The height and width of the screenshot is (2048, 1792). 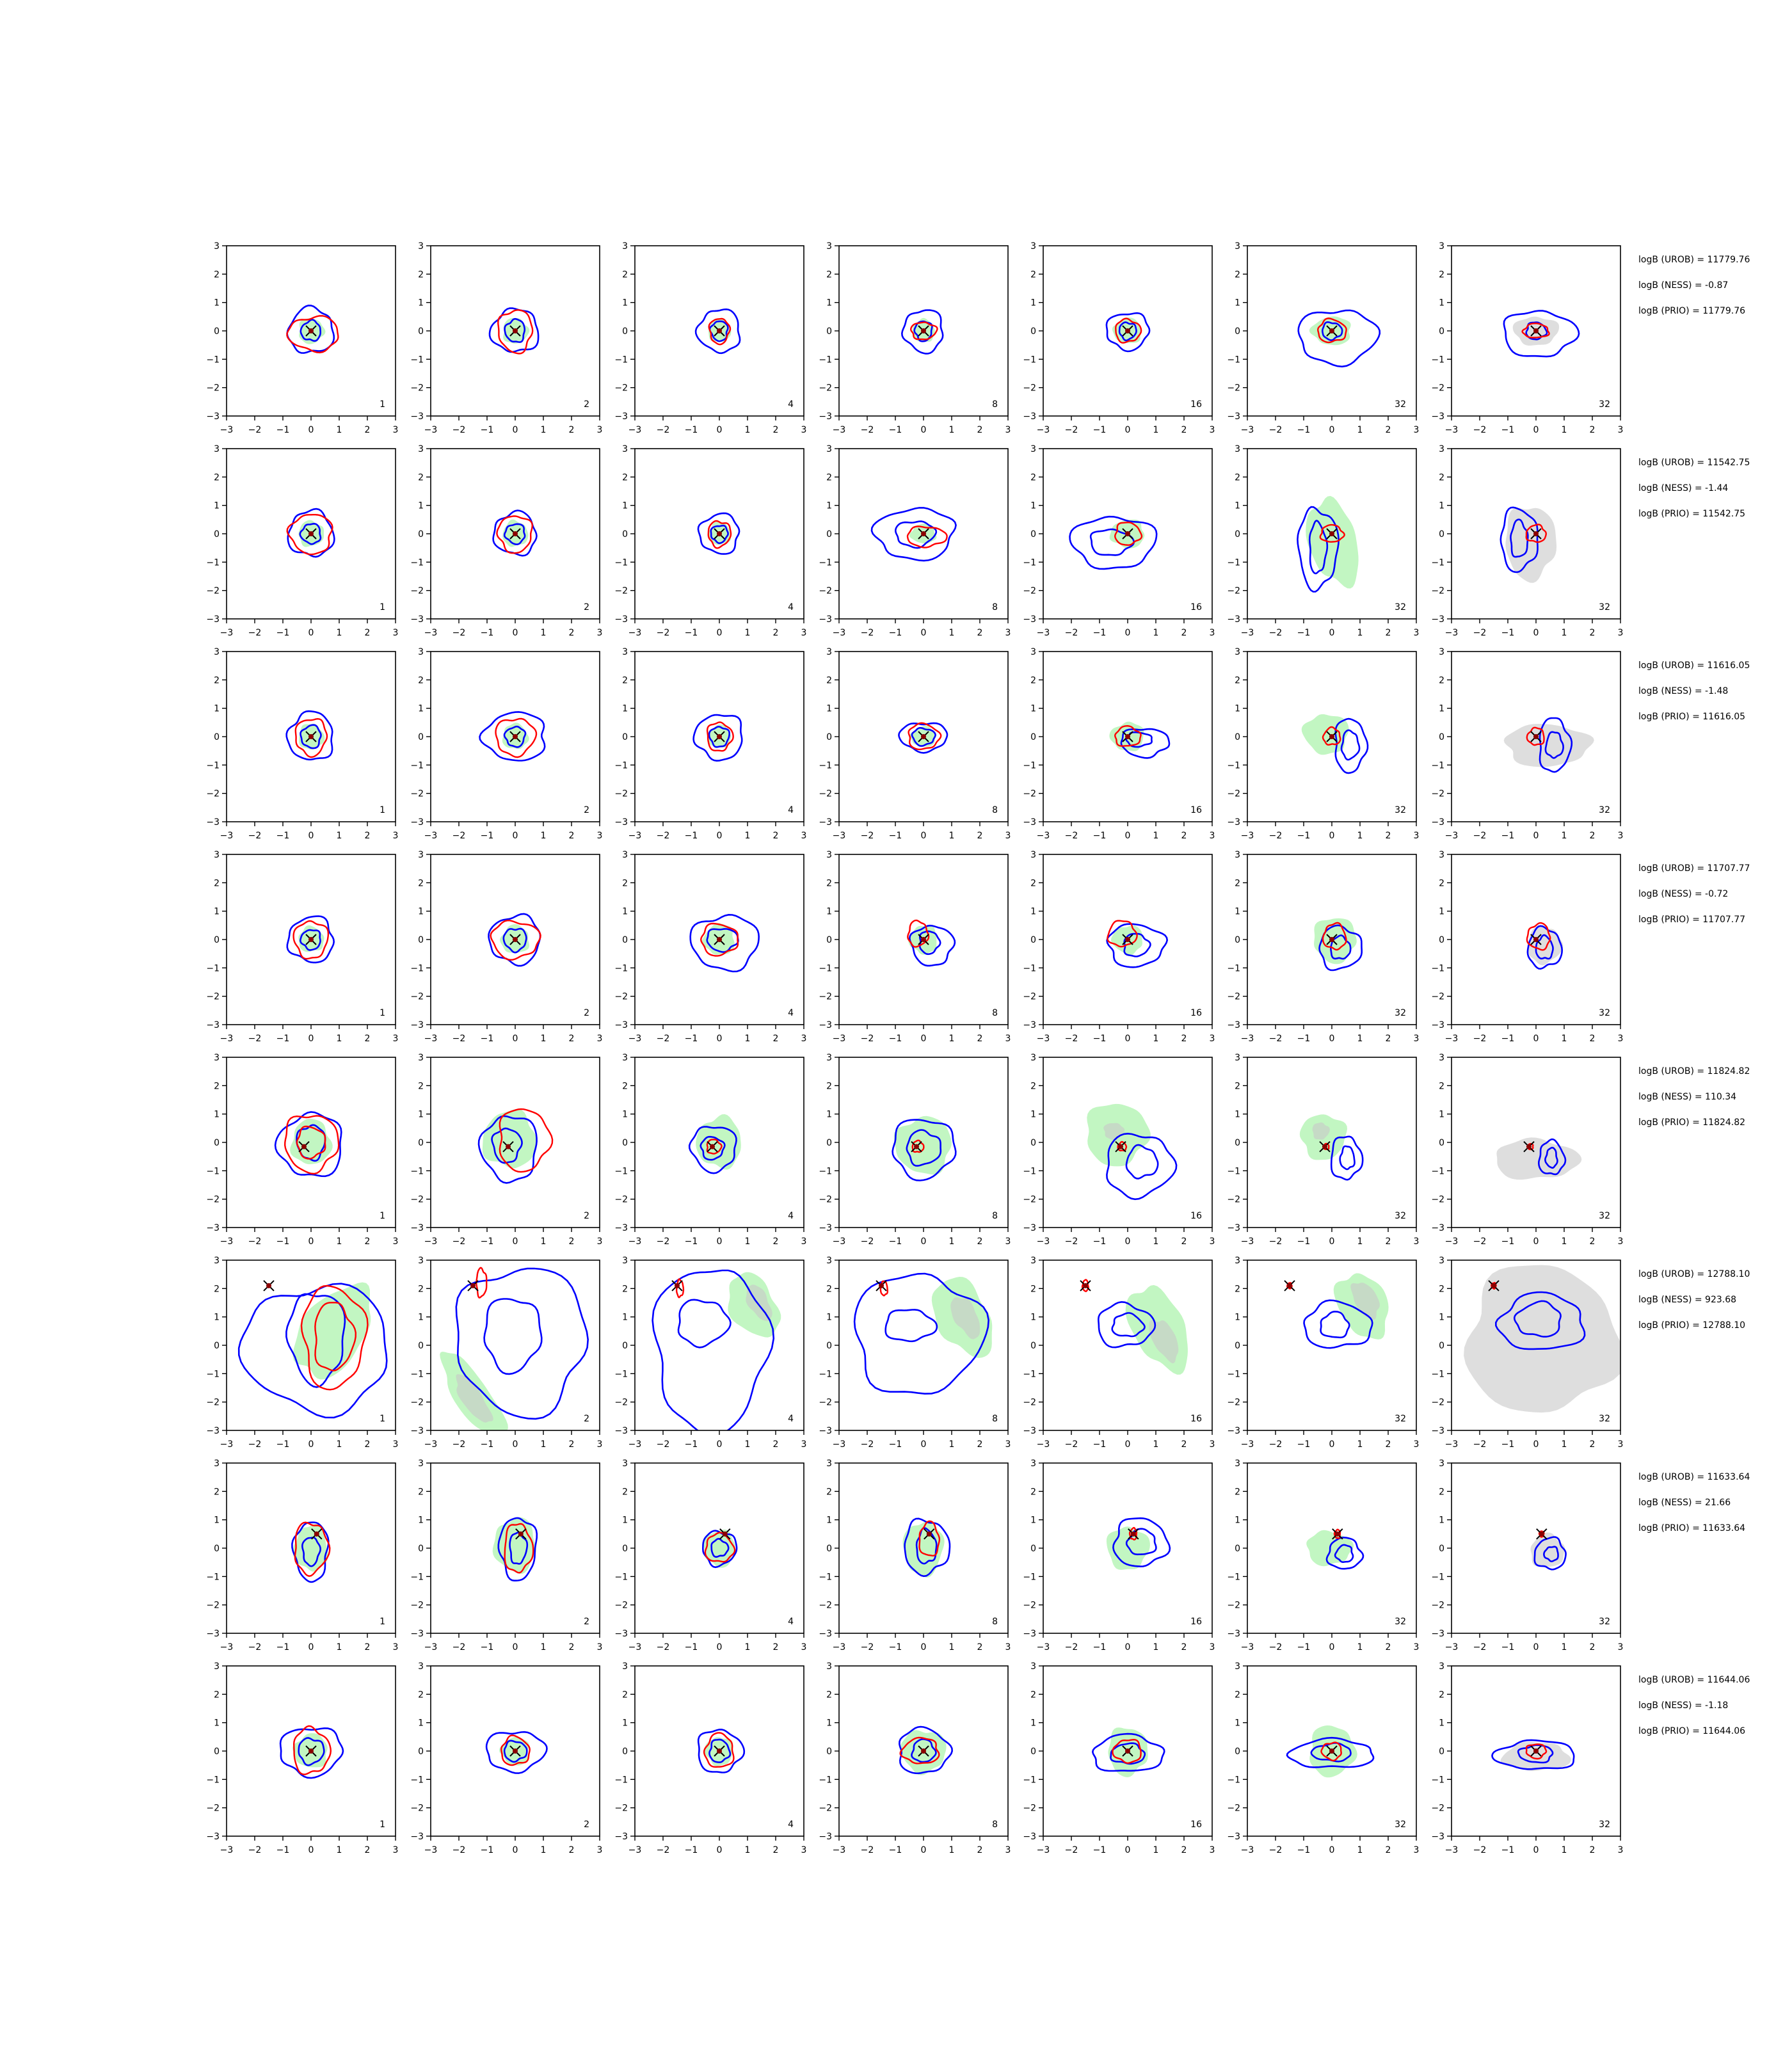 I want to click on panel-r4-c6: −3 −2 −1 0 1 2 3 −3 −2 −1 0 1 2 3 32, so click(x=1323, y=947).